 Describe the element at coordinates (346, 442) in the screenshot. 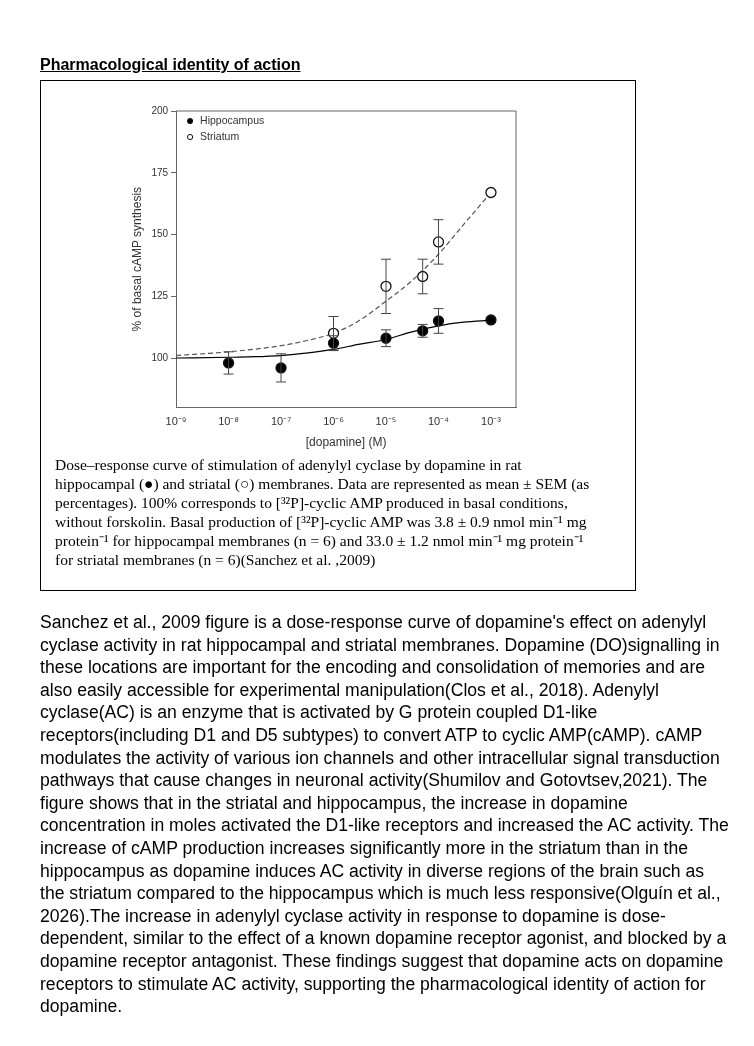

I see `x-axis-title: [dopamine] (M)` at that location.